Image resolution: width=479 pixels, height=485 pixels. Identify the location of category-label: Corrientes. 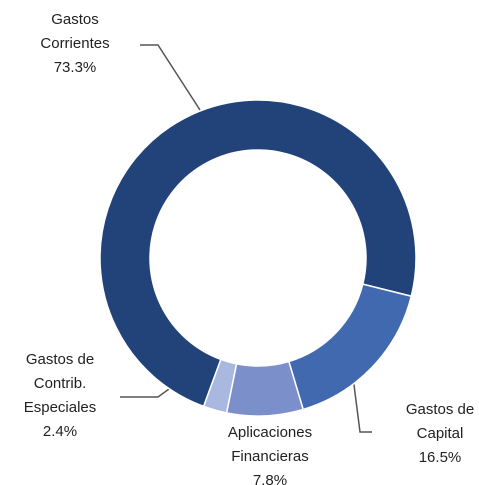
(74, 43).